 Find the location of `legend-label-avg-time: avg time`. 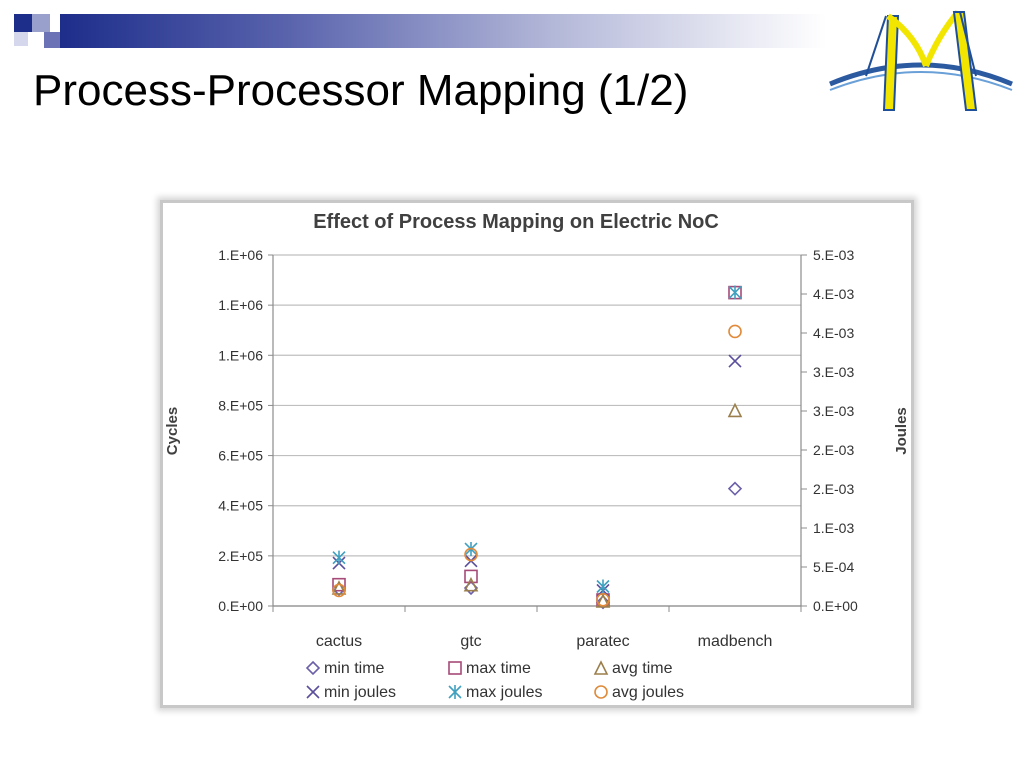

legend-label-avg-time: avg time is located at coordinates (642, 668).